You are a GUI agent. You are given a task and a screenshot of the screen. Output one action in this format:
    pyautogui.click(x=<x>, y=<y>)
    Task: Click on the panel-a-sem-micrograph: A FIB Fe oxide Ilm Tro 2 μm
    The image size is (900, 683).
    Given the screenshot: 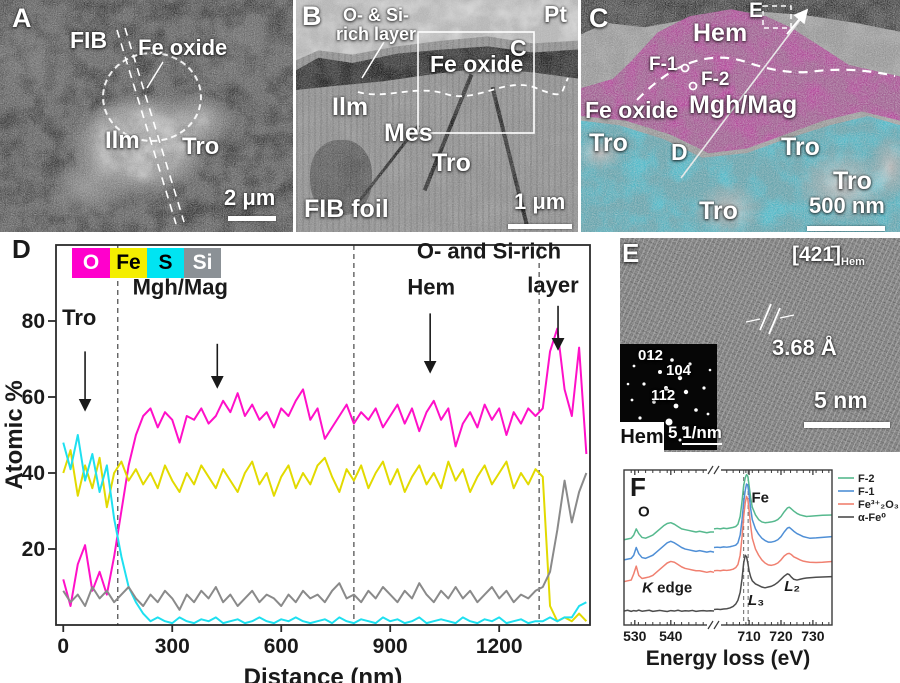 What is the action you would take?
    pyautogui.click(x=146, y=116)
    